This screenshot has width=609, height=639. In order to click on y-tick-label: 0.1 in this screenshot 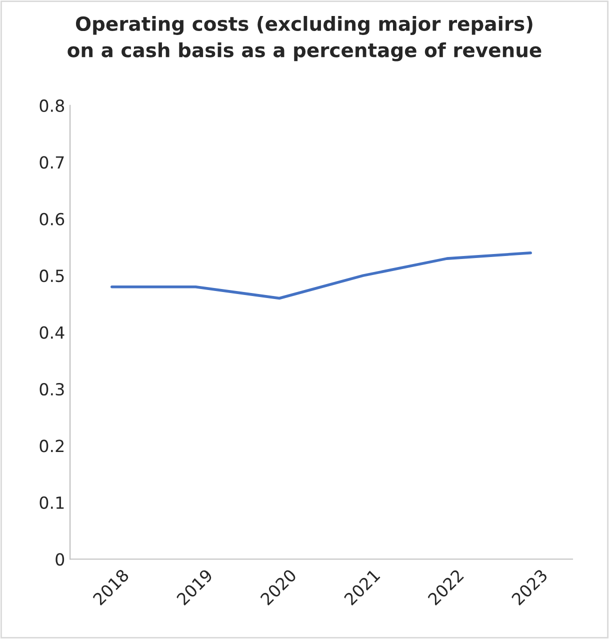, I will do `click(52, 502)`.